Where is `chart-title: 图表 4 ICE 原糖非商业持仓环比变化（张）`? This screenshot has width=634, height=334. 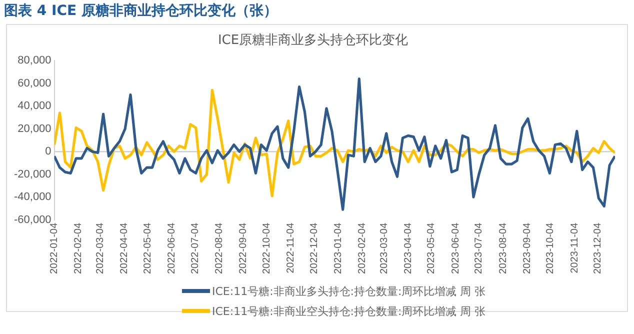 chart-title: 图表 4 ICE 原糖非商业持仓环比变化（张） is located at coordinates (141, 11).